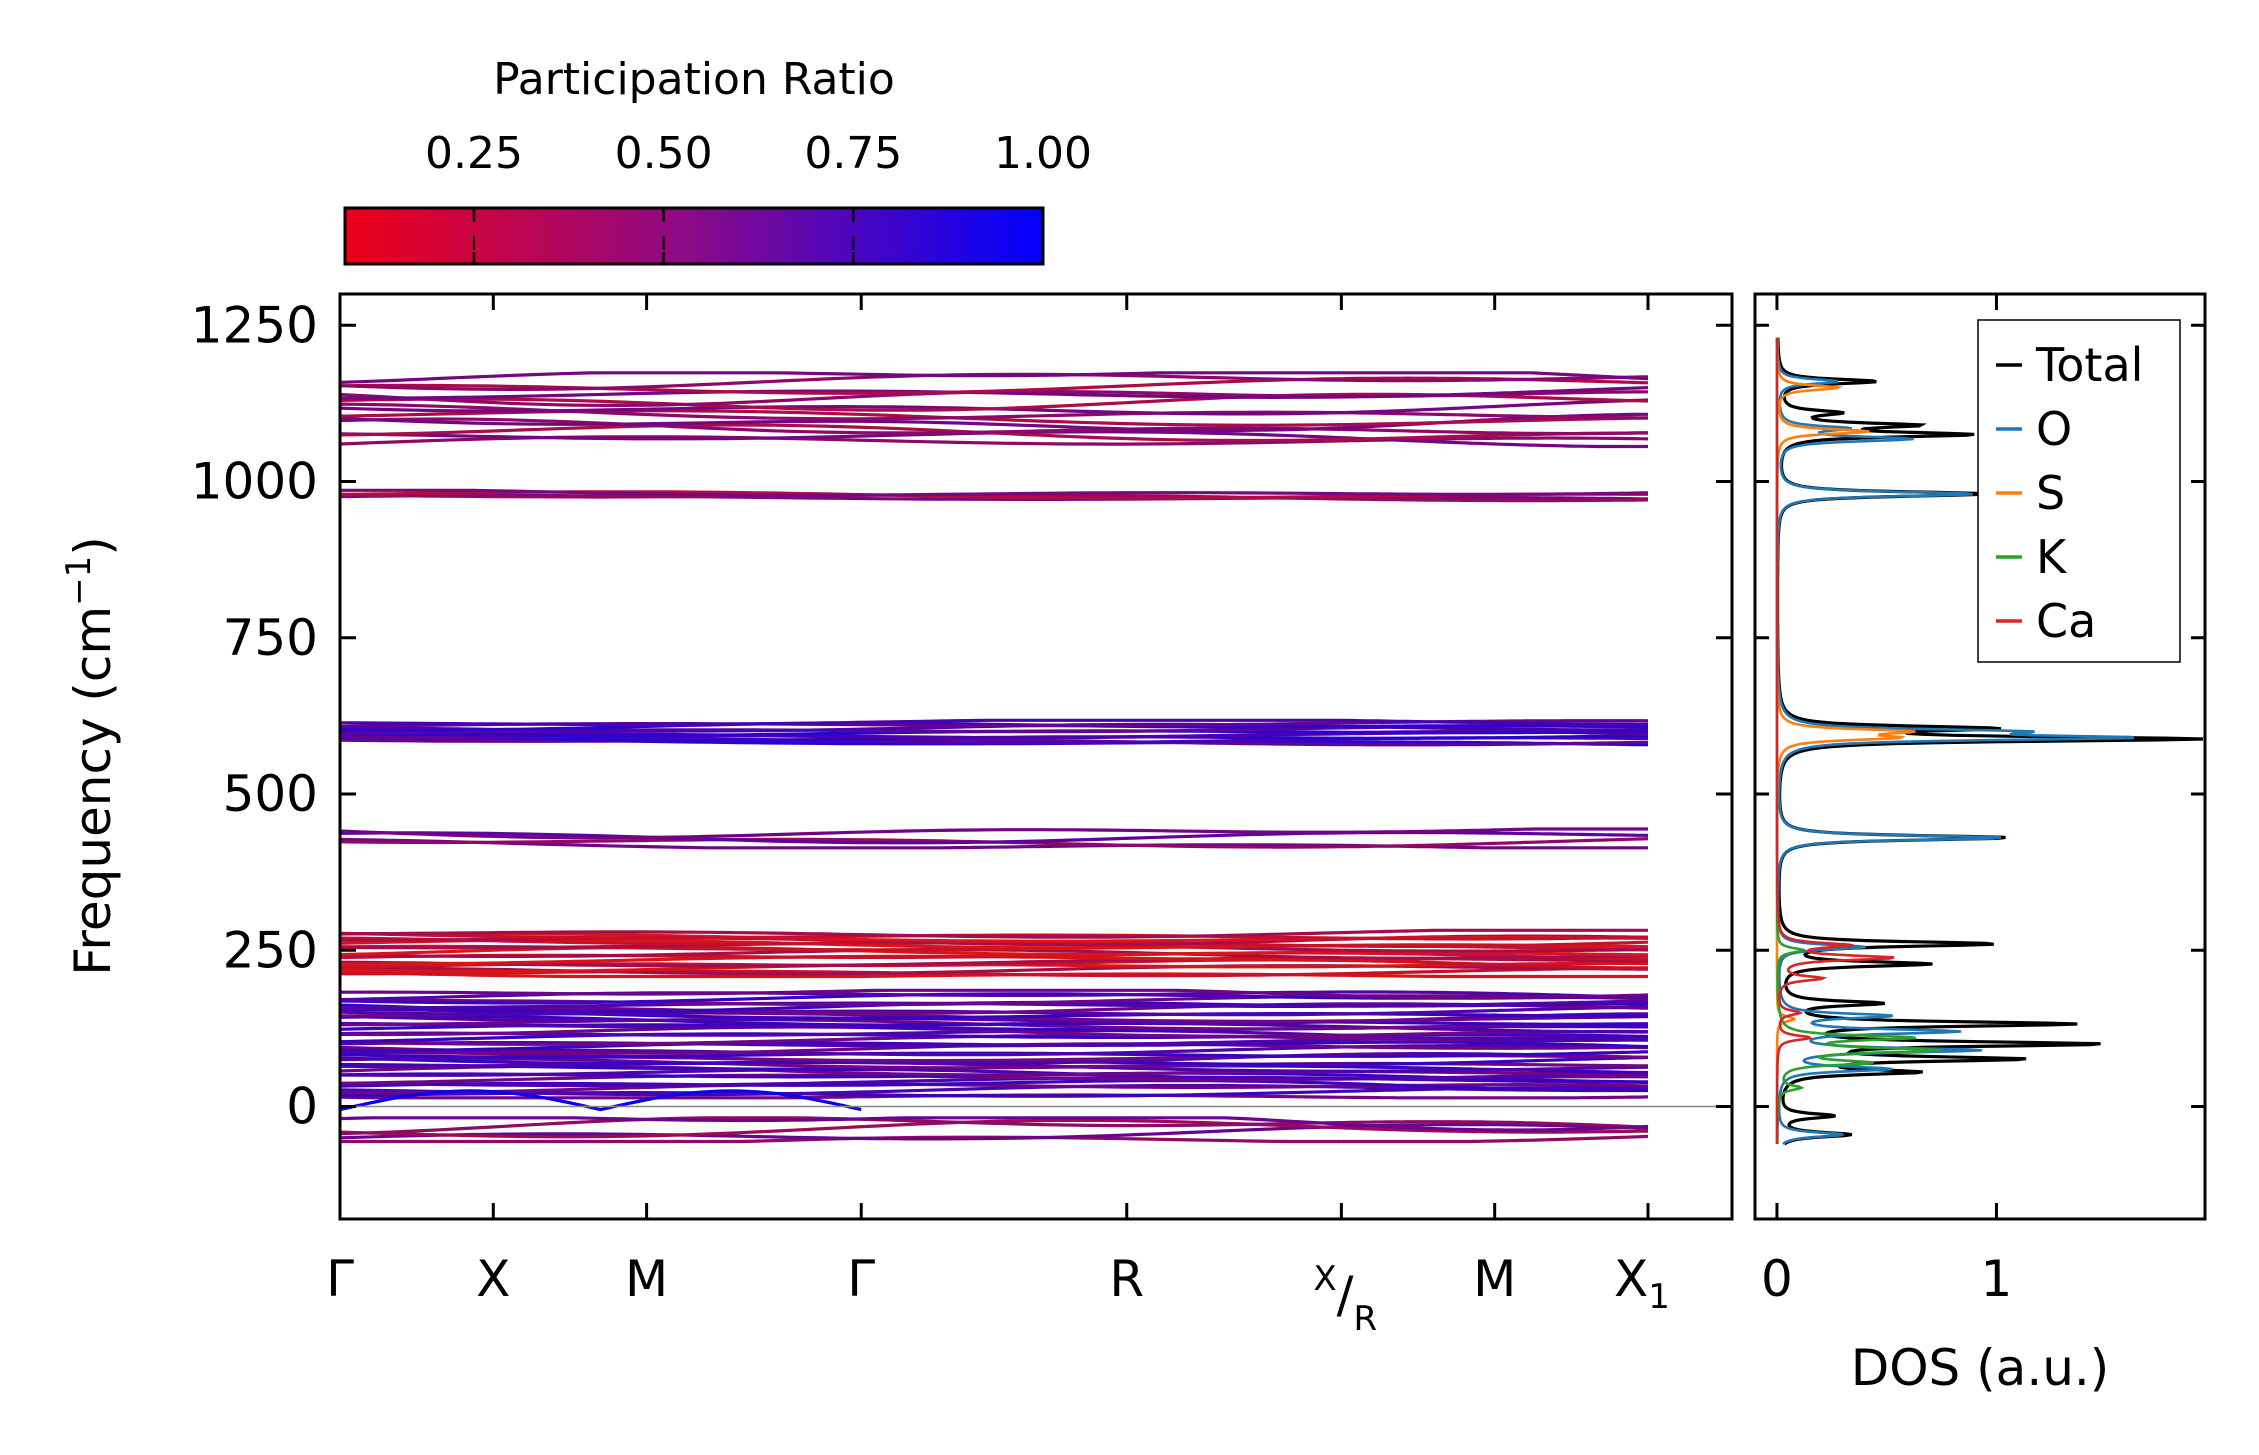 Image resolution: width=2259 pixels, height=1455 pixels. I want to click on band-y-axis-label: Frequency (cm−1), so click(90, 756).